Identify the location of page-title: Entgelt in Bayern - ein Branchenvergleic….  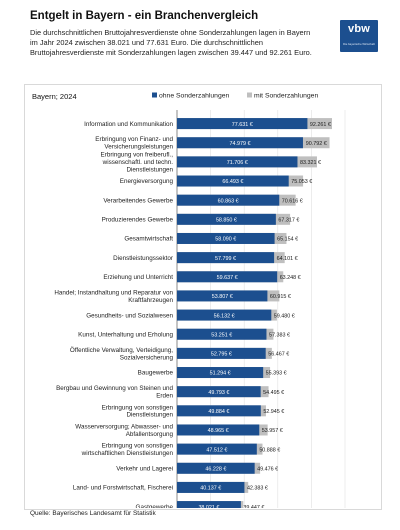
(144, 16).